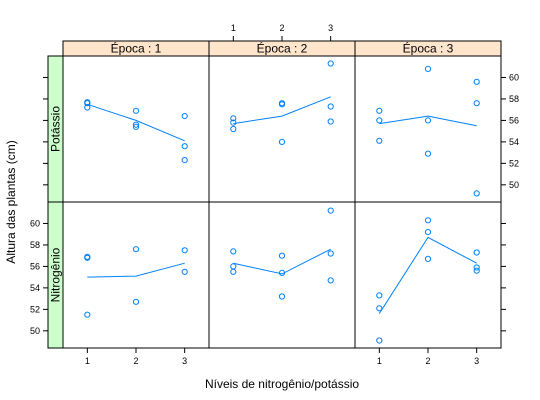 Image resolution: width=540 pixels, height=400 pixels. Describe the element at coordinates (35, 288) in the screenshot. I see `y-tick-label-left: 54` at that location.